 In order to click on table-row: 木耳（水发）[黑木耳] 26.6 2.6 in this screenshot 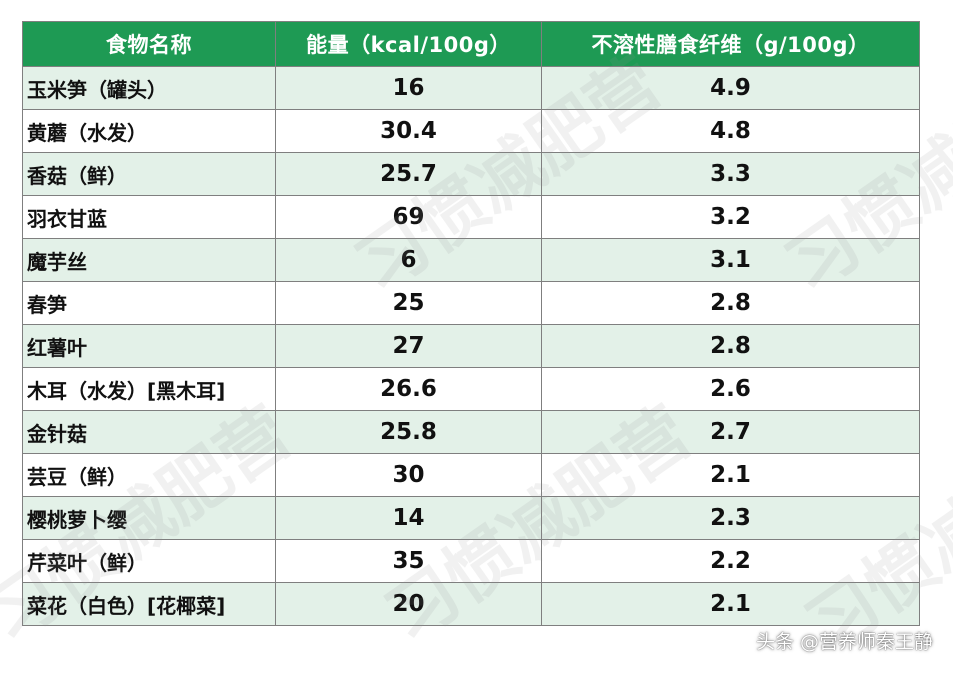, I will do `click(471, 389)`.